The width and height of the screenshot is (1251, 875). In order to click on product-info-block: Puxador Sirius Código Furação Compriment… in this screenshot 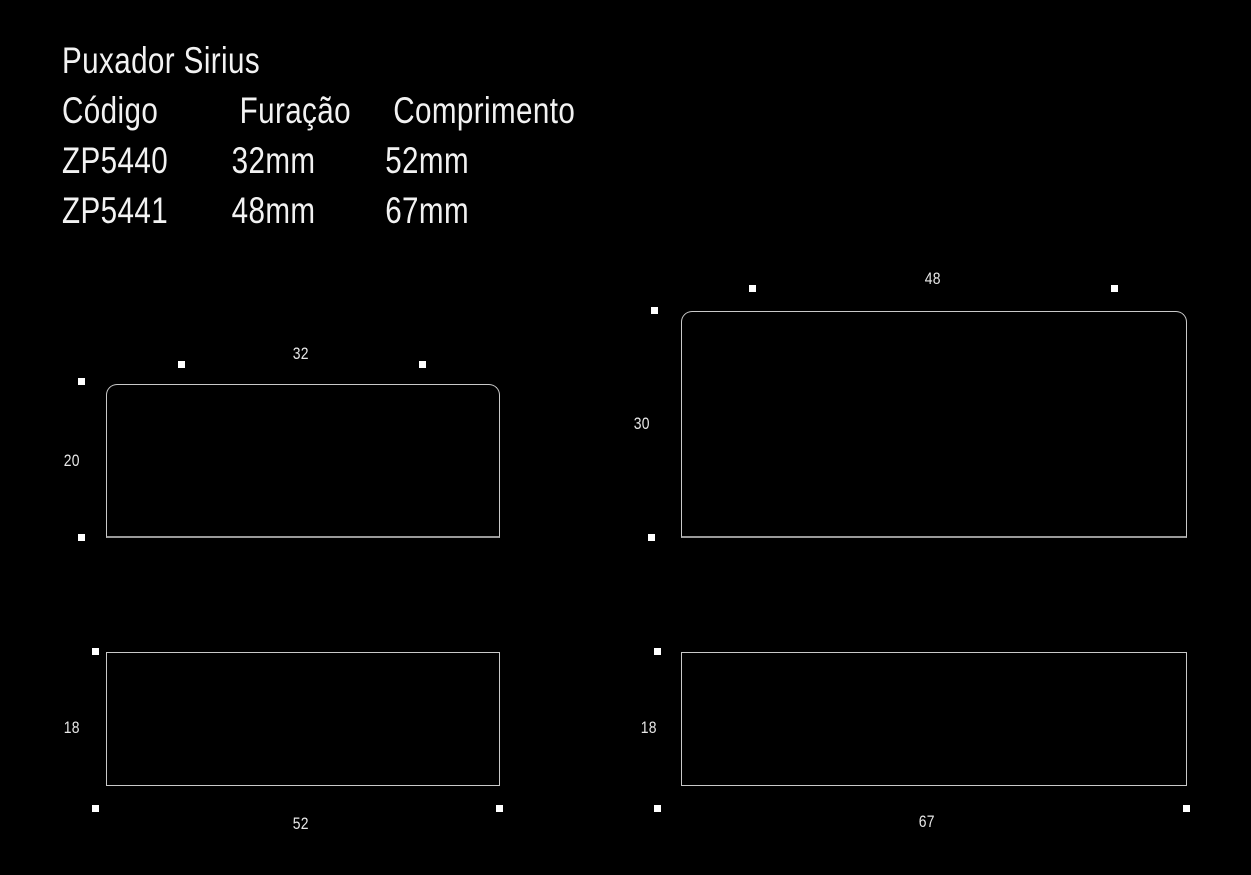, I will do `click(419, 136)`.